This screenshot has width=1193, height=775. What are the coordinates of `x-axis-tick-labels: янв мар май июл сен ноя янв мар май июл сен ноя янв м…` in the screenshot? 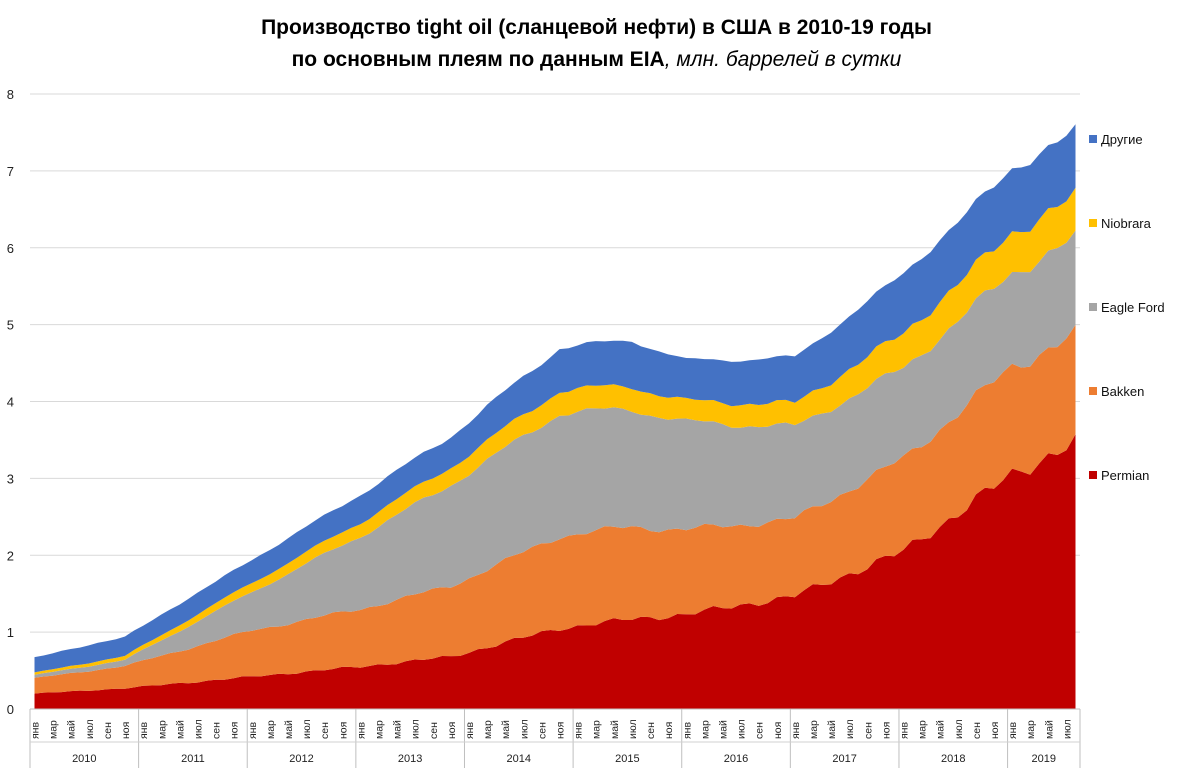 It's located at (552, 742).